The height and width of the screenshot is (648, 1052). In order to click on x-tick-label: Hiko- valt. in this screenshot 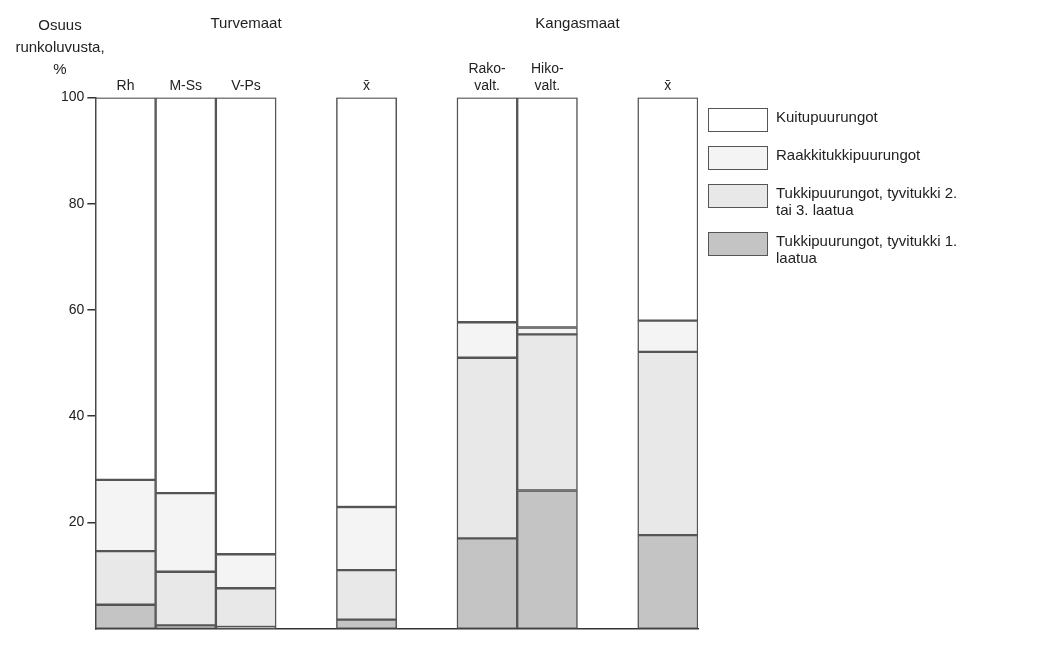, I will do `click(548, 77)`.